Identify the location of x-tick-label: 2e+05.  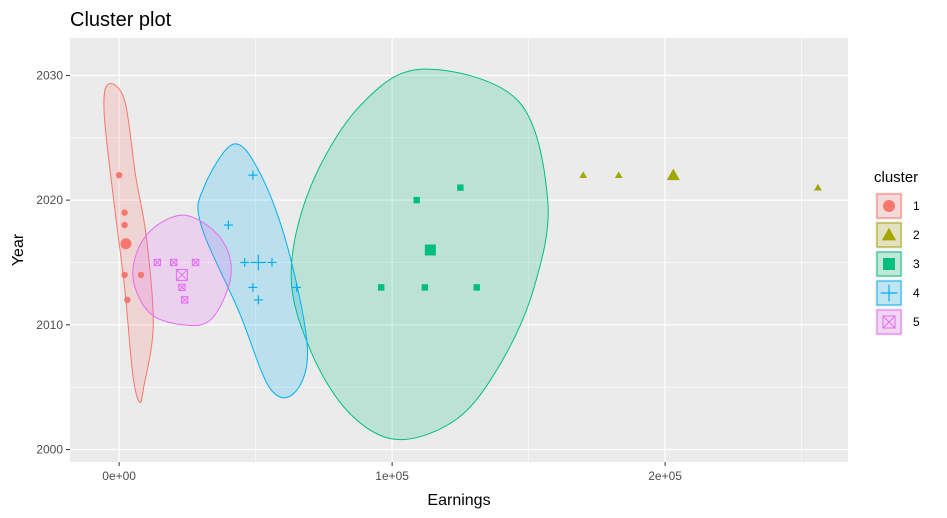
(665, 476).